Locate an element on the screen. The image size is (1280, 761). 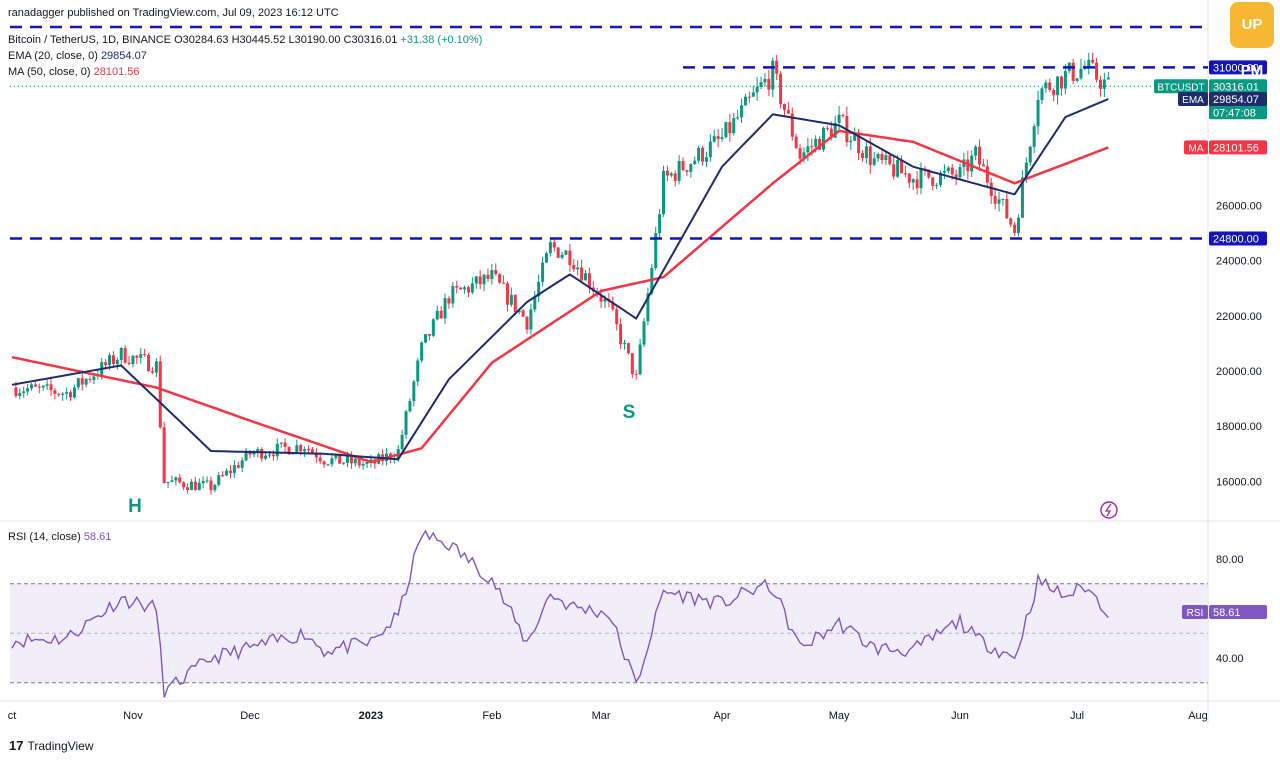
time-tick-label: Nov is located at coordinates (133, 716).